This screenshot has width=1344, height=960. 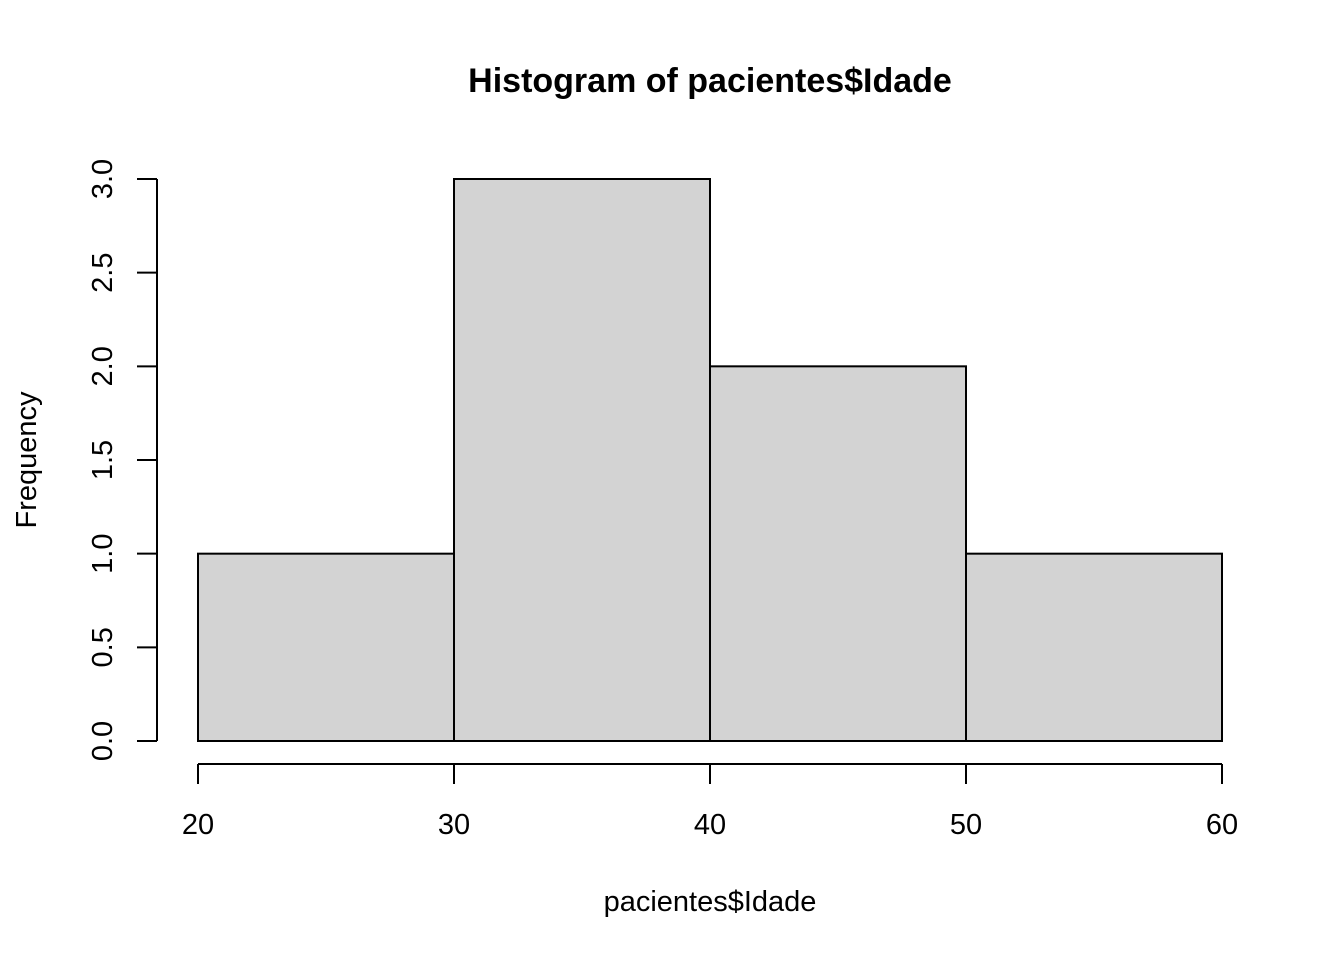 What do you see at coordinates (710, 802) in the screenshot?
I see `x-axis: 20 30 40 50 60` at bounding box center [710, 802].